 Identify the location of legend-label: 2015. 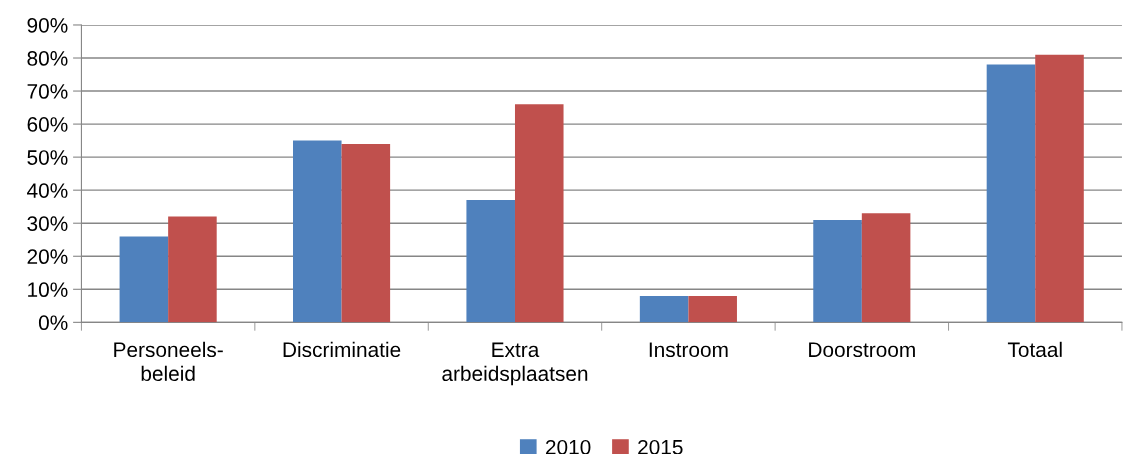
(660, 446).